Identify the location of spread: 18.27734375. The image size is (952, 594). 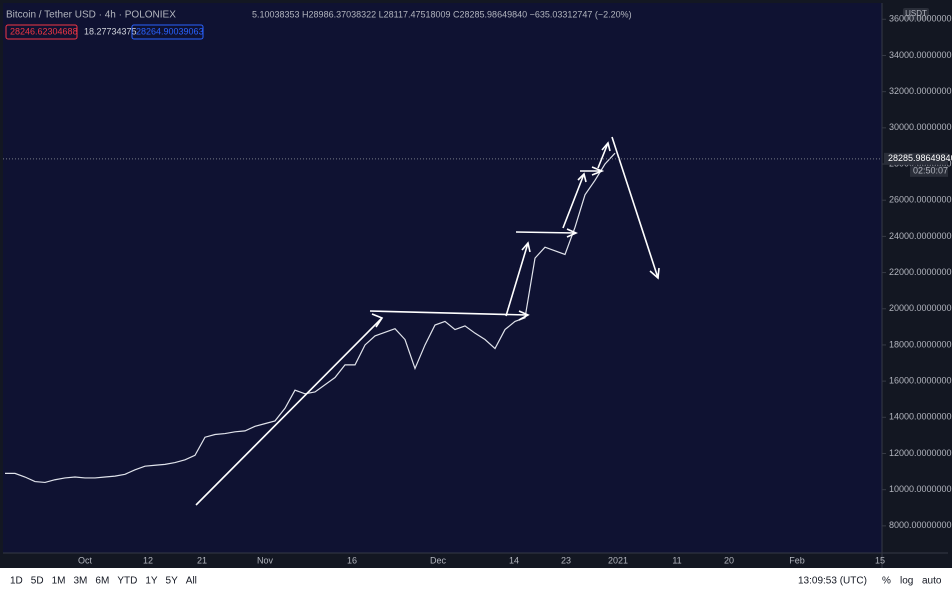
(110, 31).